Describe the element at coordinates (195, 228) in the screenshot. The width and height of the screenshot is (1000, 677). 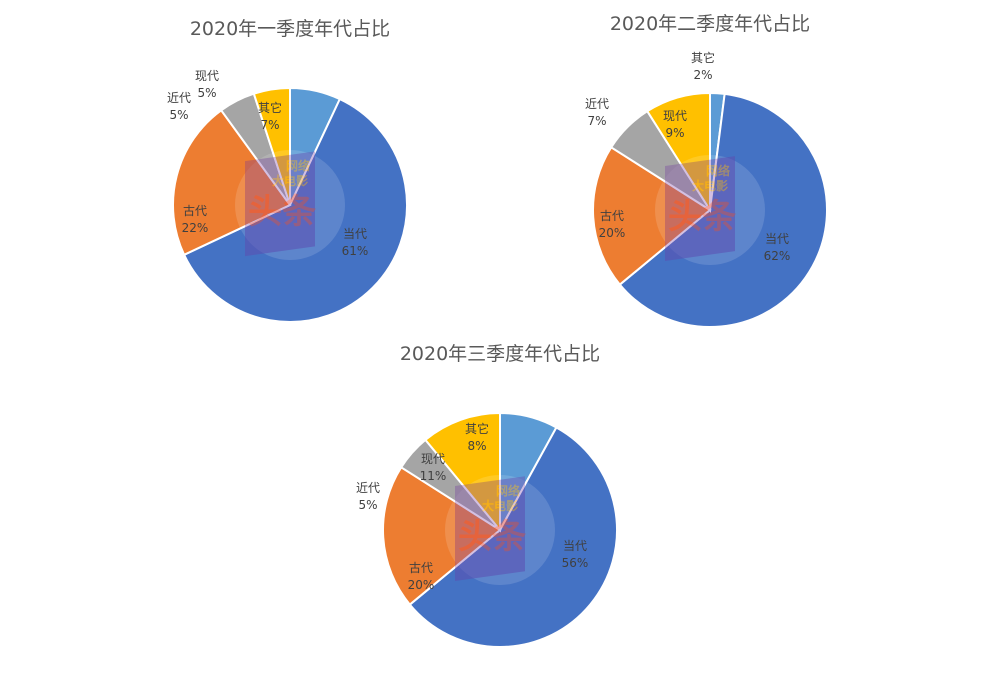
I see `slice-value: 22%` at that location.